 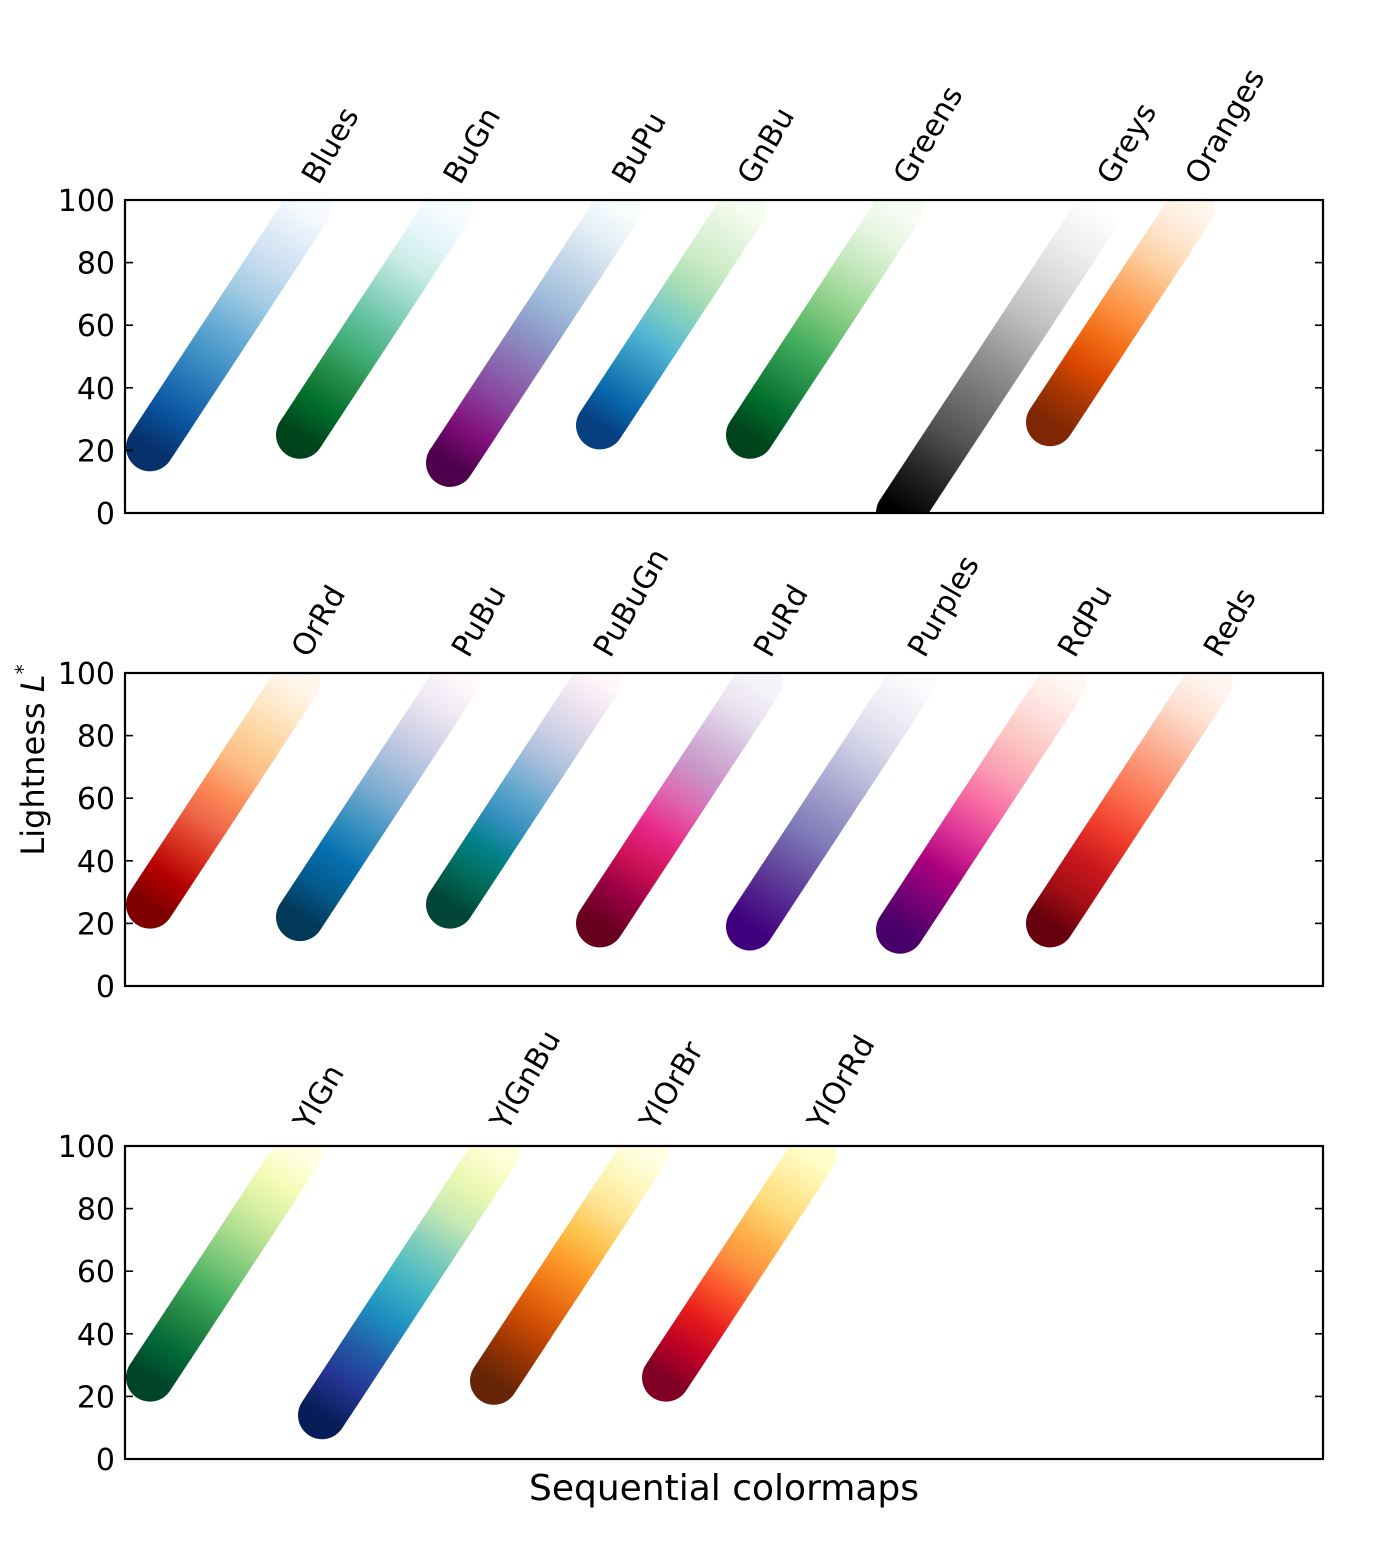 I want to click on series-rdpu, so click(x=981, y=813).